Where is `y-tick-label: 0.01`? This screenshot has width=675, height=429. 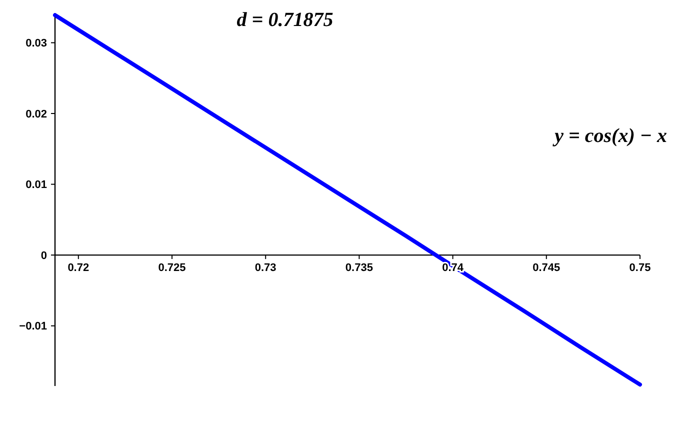
y-tick-label: 0.01 is located at coordinates (36, 185).